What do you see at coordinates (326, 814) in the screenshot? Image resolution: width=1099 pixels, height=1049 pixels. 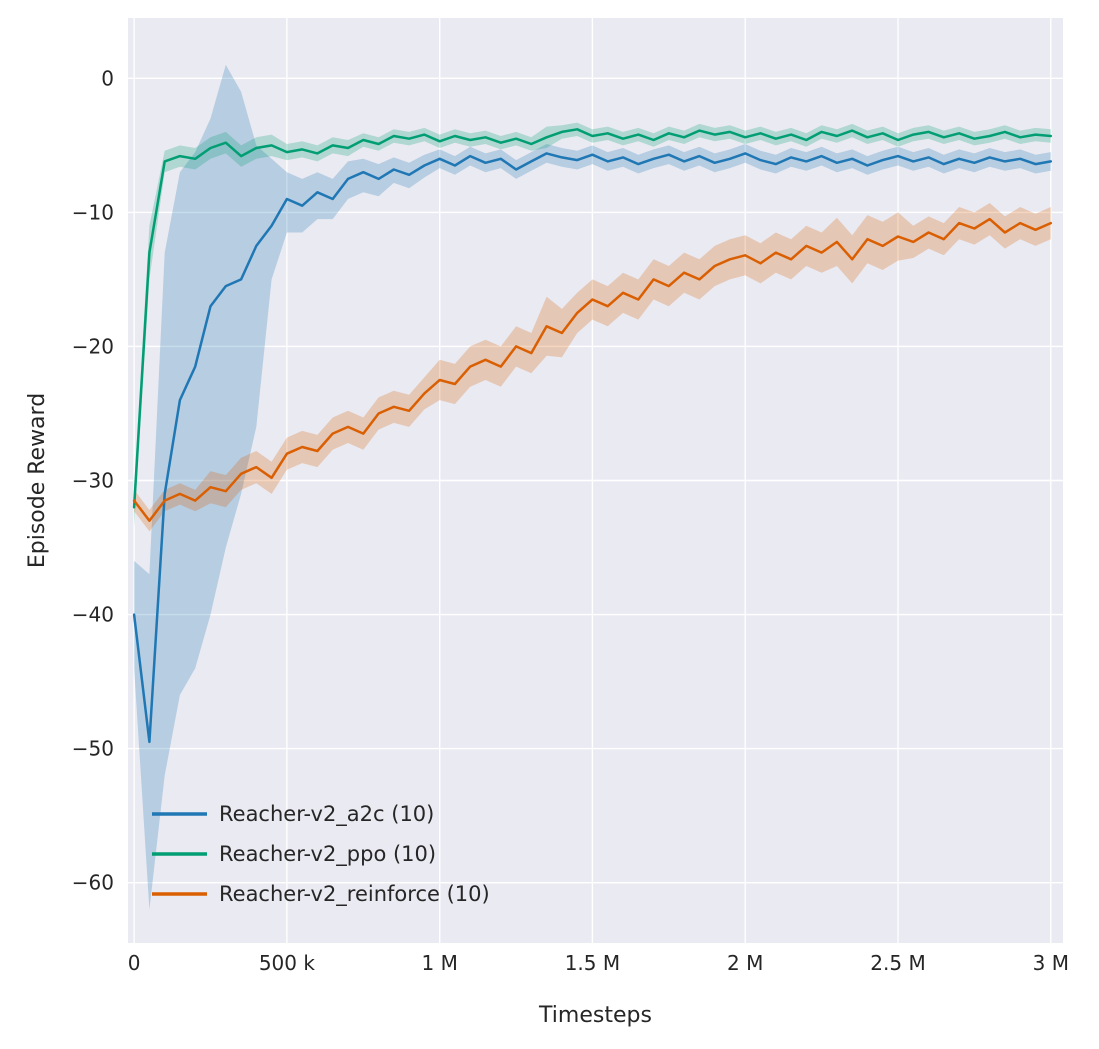 I see `legend-label: Reacher-v2_a2c (10)` at bounding box center [326, 814].